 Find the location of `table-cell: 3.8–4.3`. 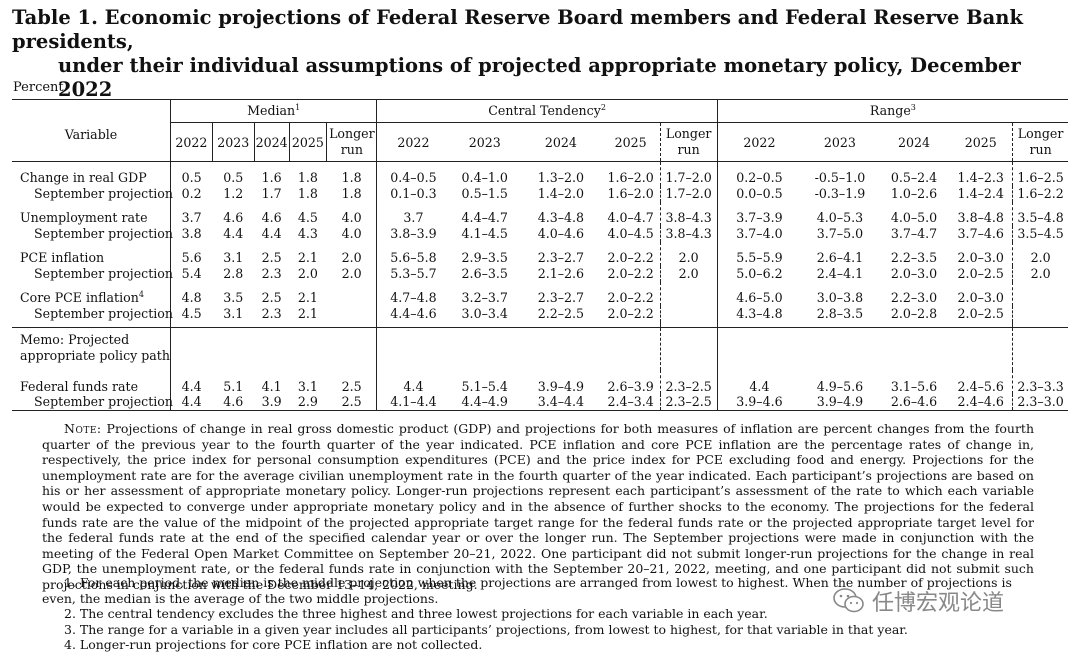

table-cell: 3.8–4.3 is located at coordinates (688, 233).